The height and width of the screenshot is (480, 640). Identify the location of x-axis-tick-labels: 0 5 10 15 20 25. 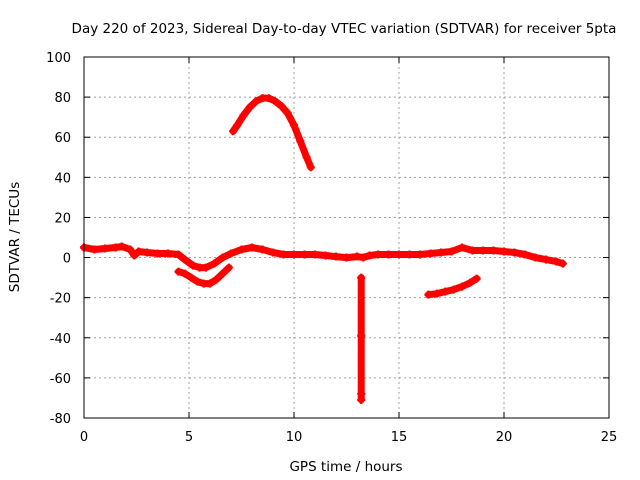
(348, 437).